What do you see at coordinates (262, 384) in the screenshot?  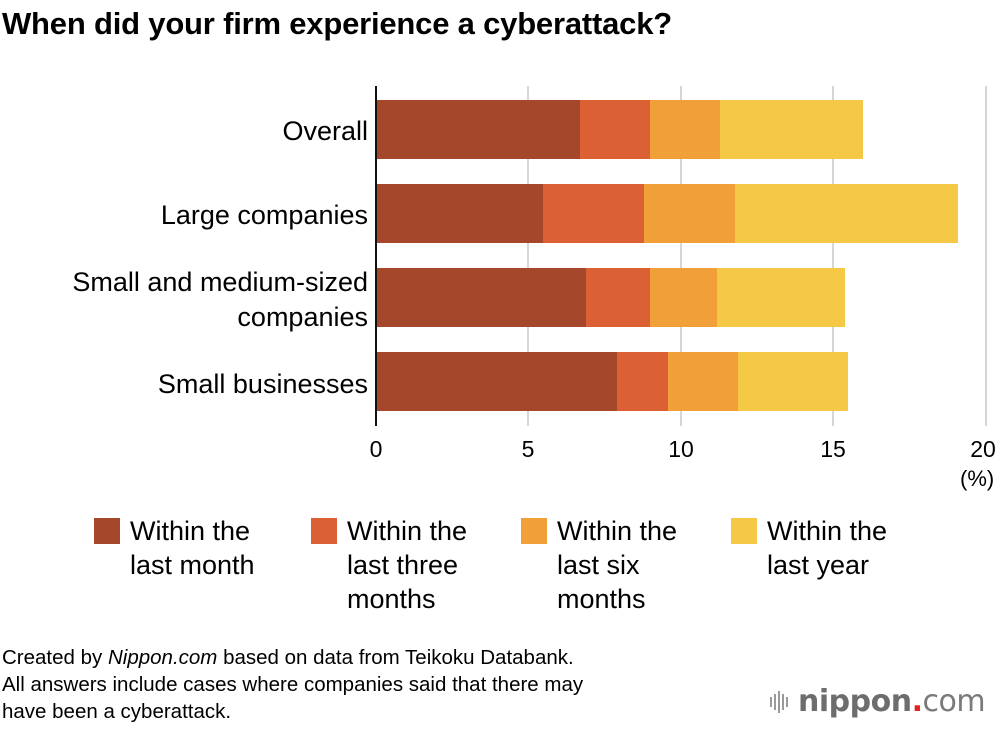 I see `category-label-small: Small businesses` at bounding box center [262, 384].